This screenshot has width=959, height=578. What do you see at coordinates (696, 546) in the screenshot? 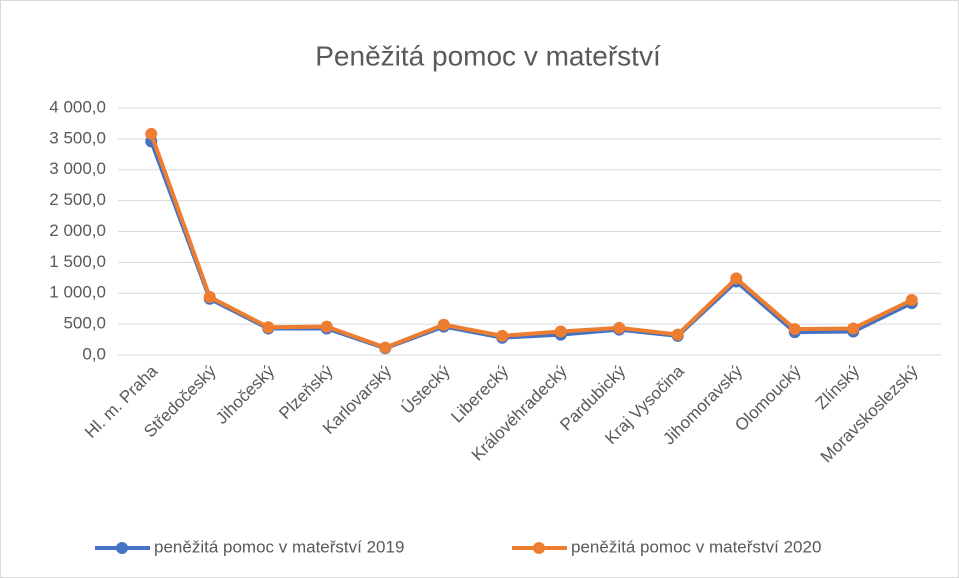
I see `legend-label: peněžitá pomoc v mateřství 2020` at bounding box center [696, 546].